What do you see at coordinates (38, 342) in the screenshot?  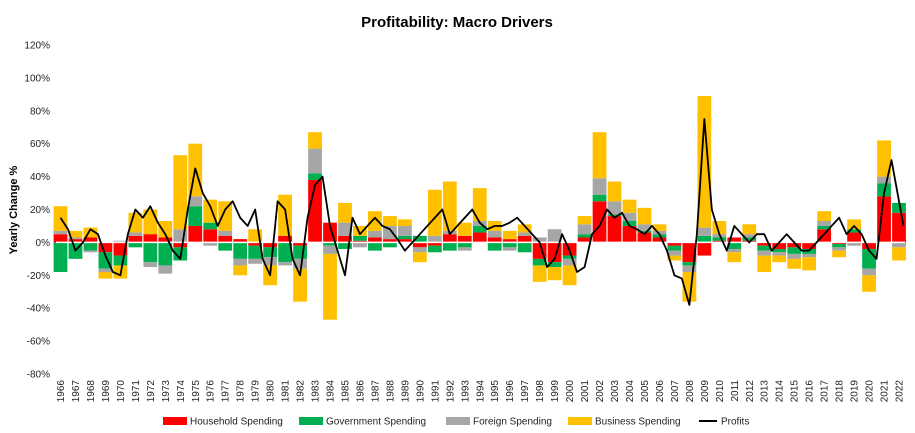 I see `y-tick-label: -60%` at bounding box center [38, 342].